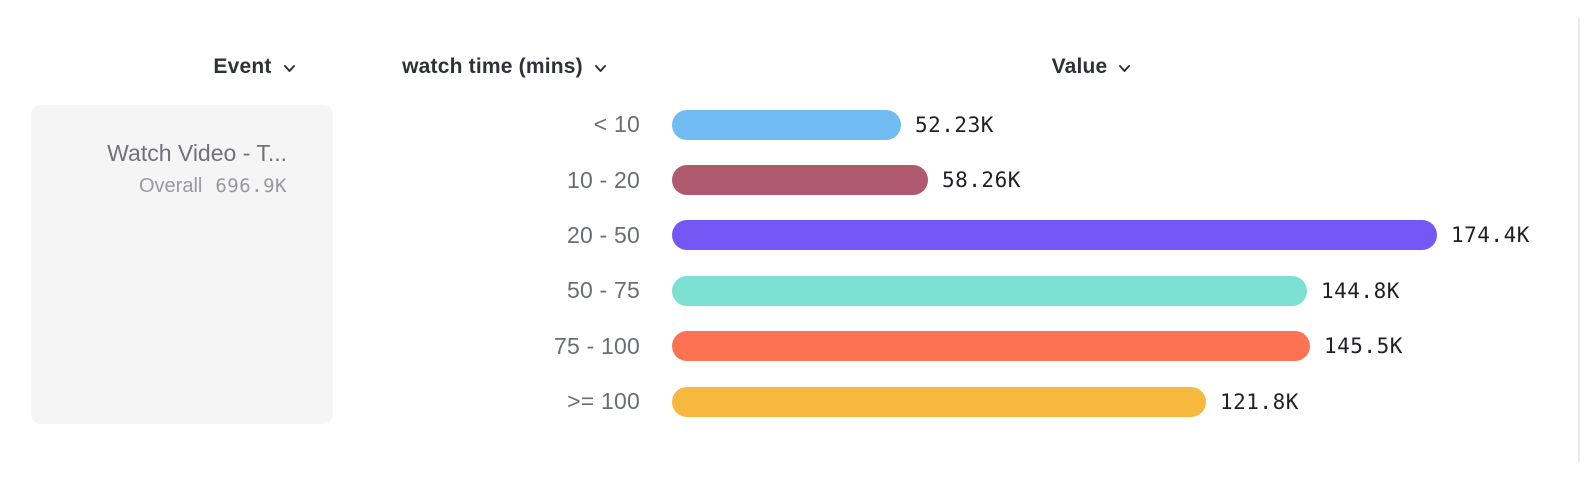 This screenshot has height=478, width=1584. I want to click on value-label: 174.4K, so click(1490, 235).